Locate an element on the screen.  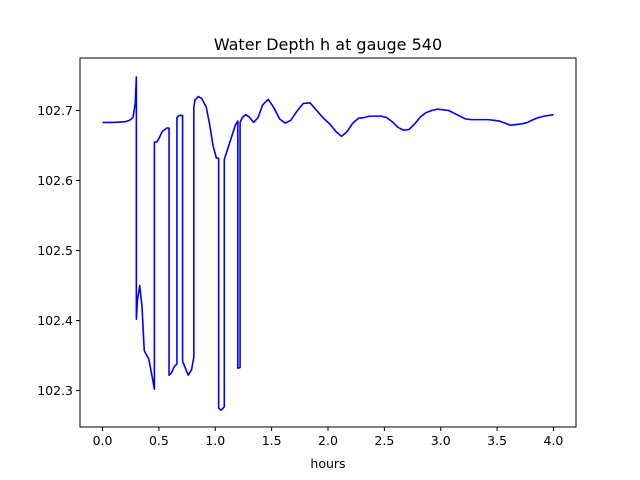
y-tick-label: 102.3 is located at coordinates (55, 390).